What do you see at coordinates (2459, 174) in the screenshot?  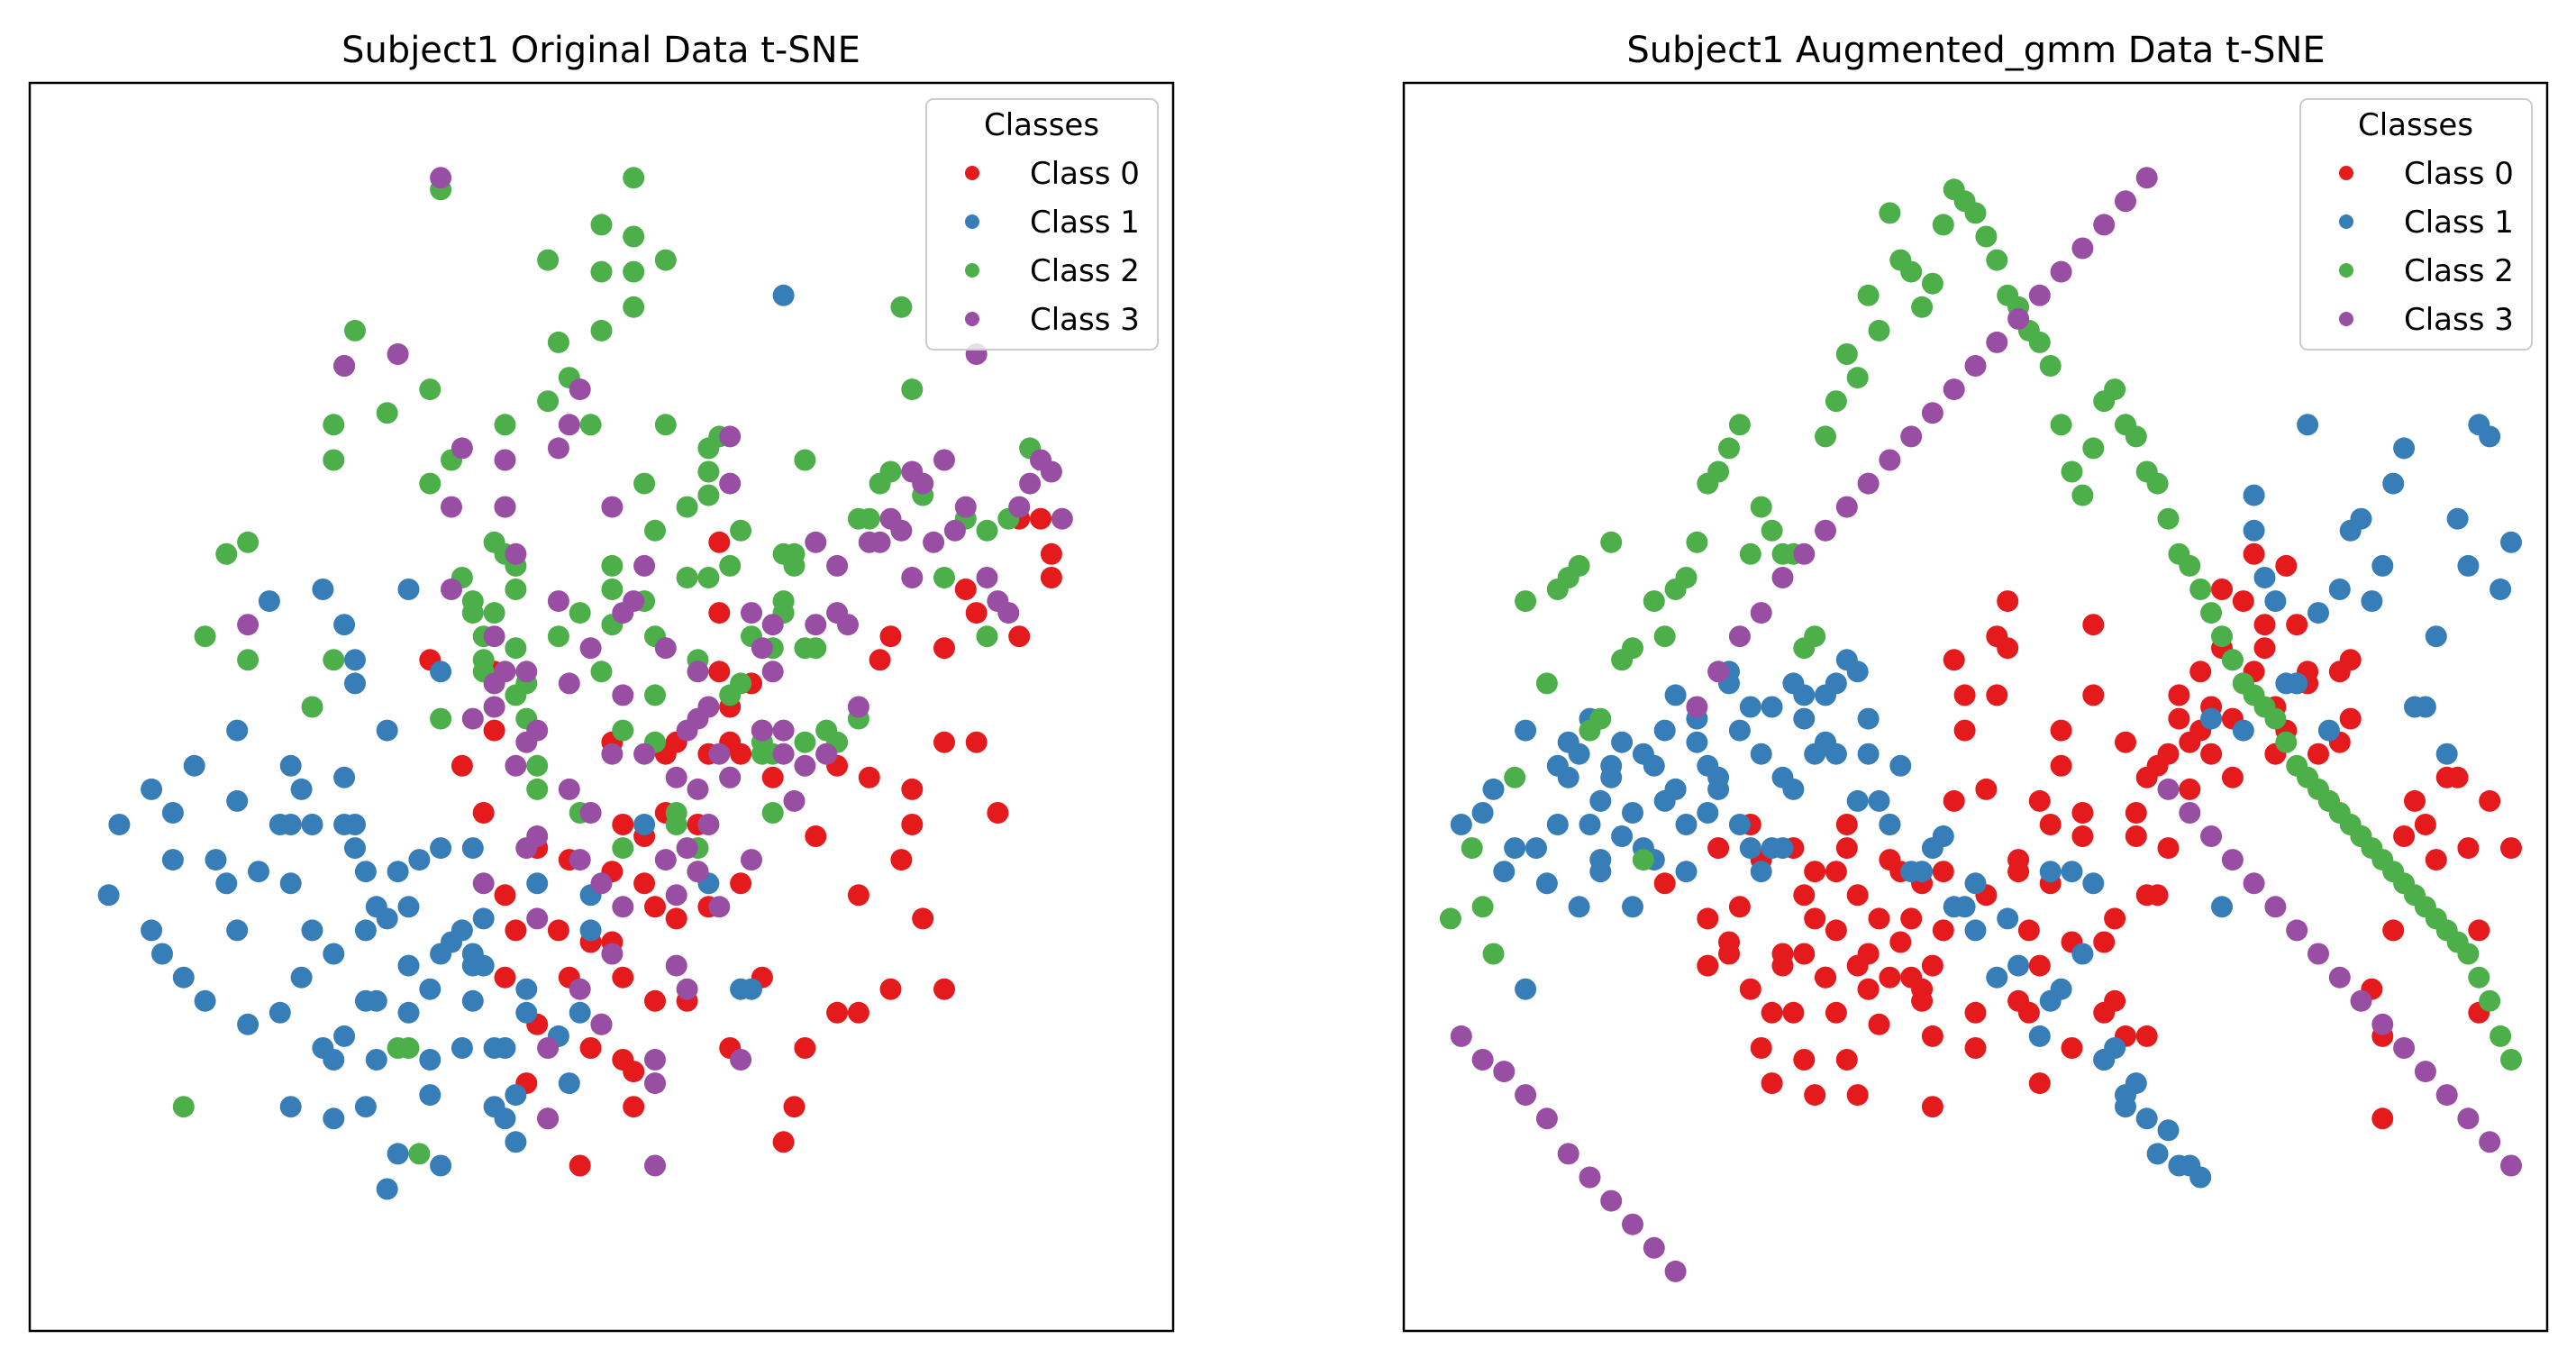 I see `legend-label-class-0: Class 0` at bounding box center [2459, 174].